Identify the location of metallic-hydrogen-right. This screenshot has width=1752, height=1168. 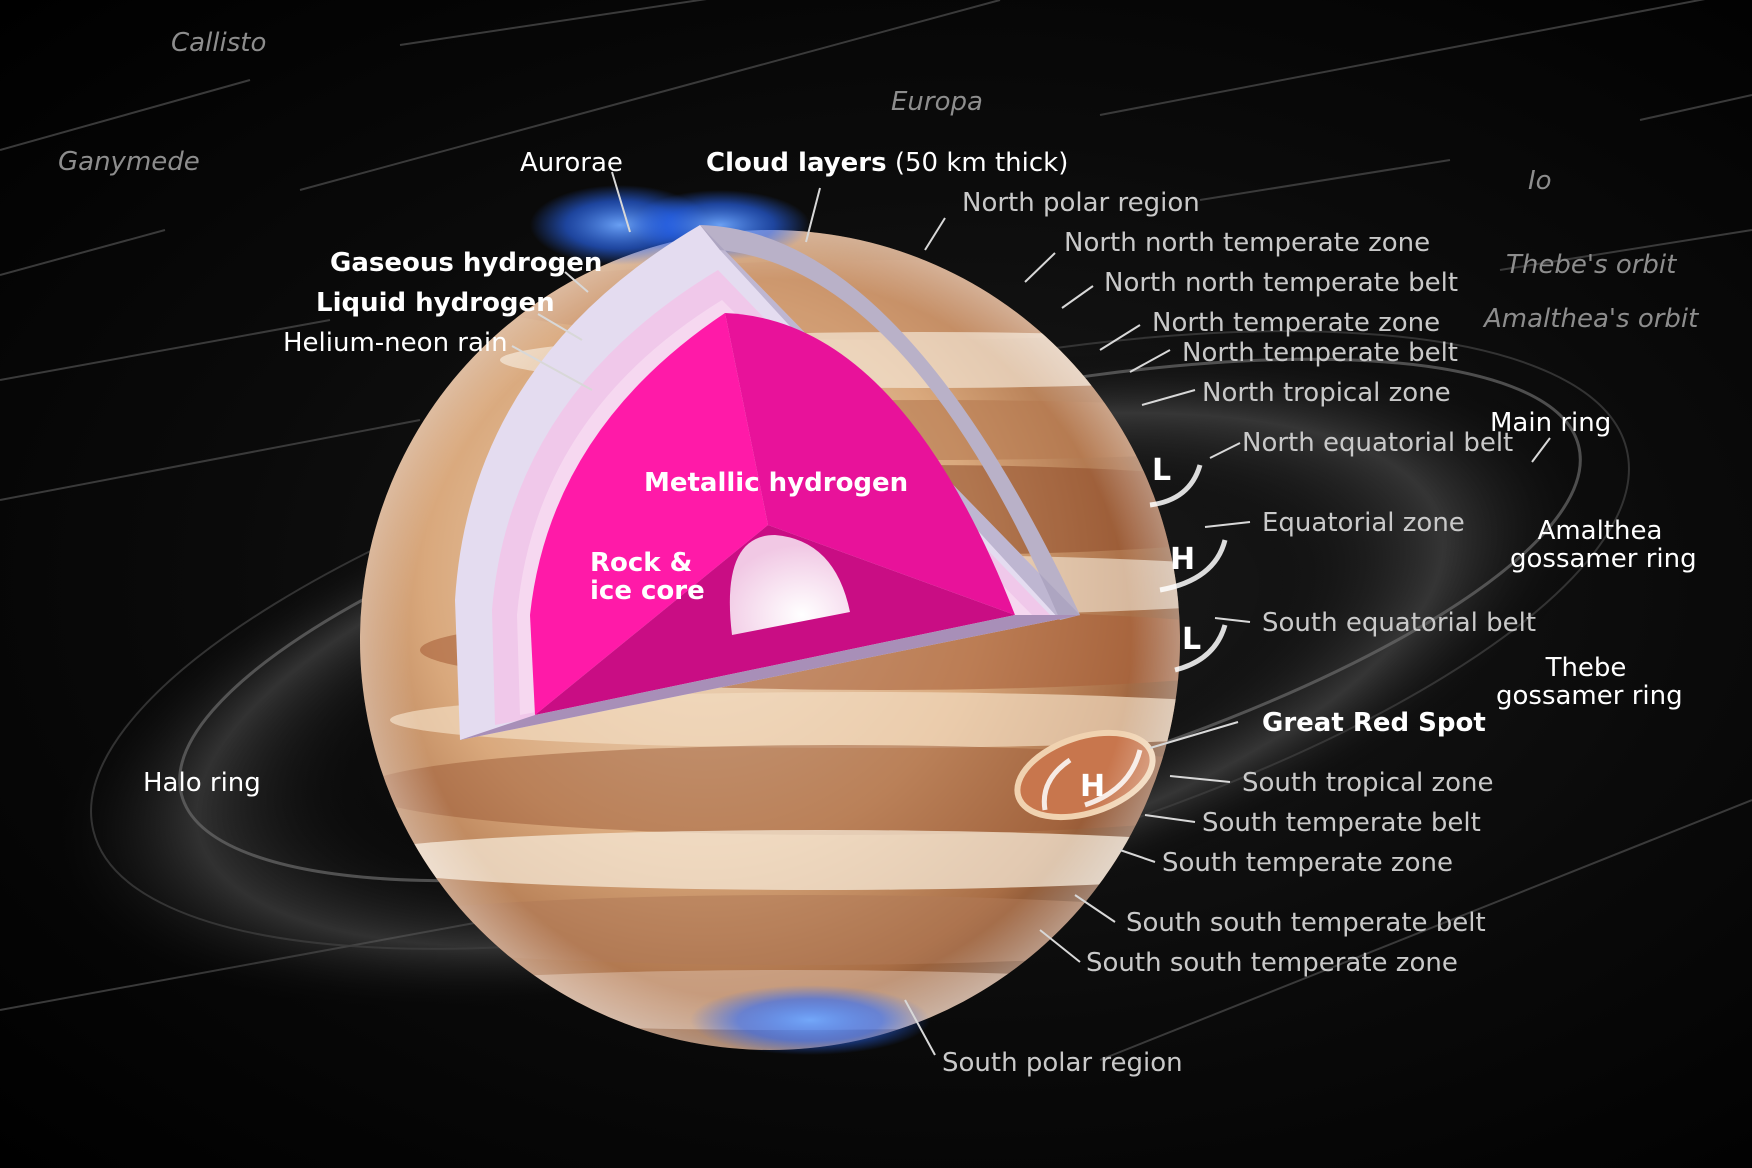
(870, 464).